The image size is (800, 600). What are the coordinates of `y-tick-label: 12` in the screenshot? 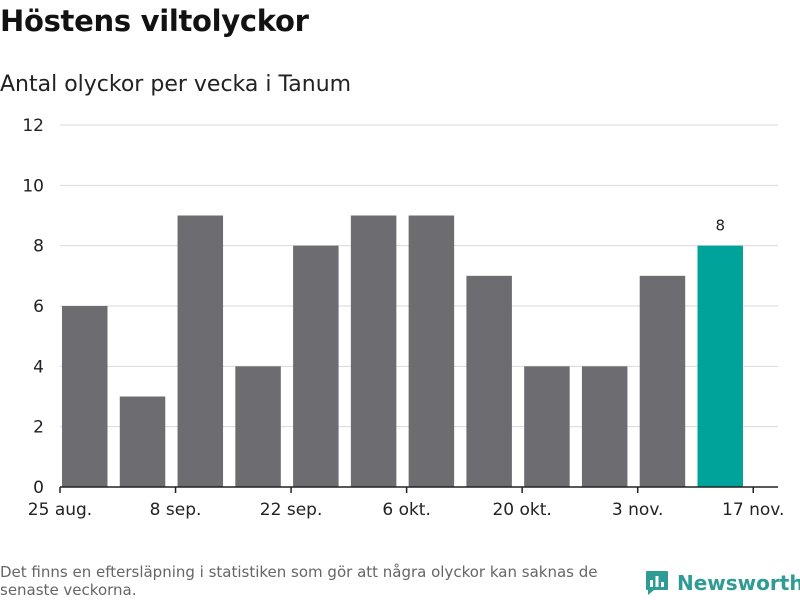 It's located at (33, 126).